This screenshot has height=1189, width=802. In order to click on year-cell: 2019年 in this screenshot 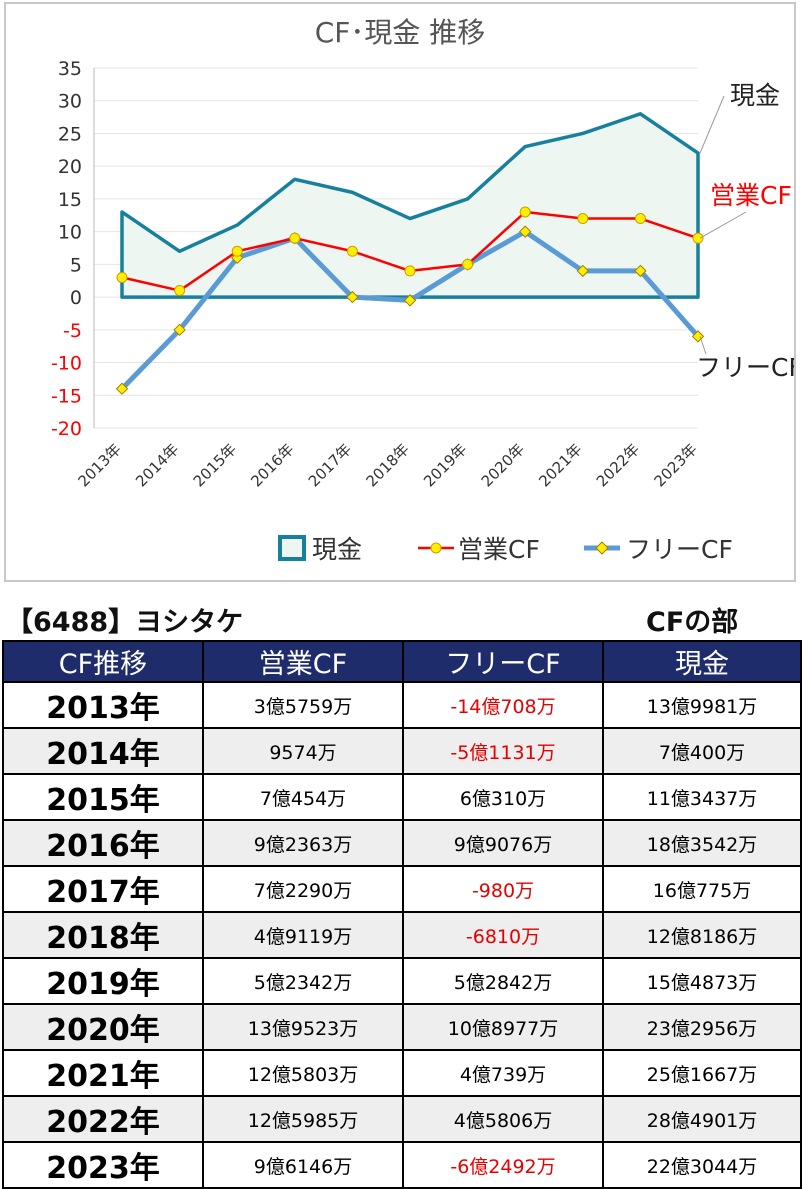, I will do `click(103, 981)`.